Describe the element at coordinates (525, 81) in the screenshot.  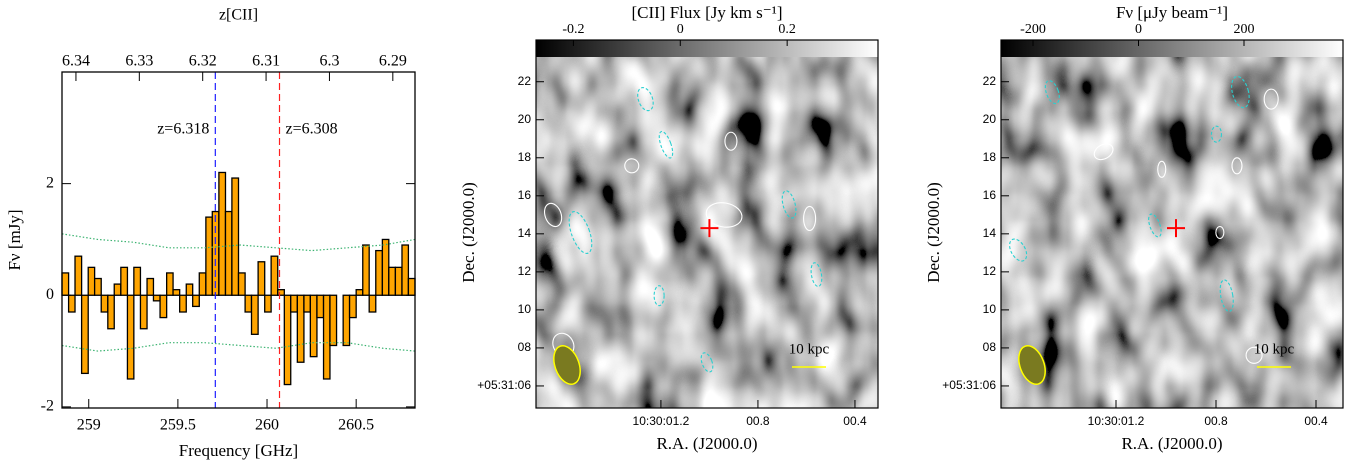
I see `y-tick-label: 22` at that location.